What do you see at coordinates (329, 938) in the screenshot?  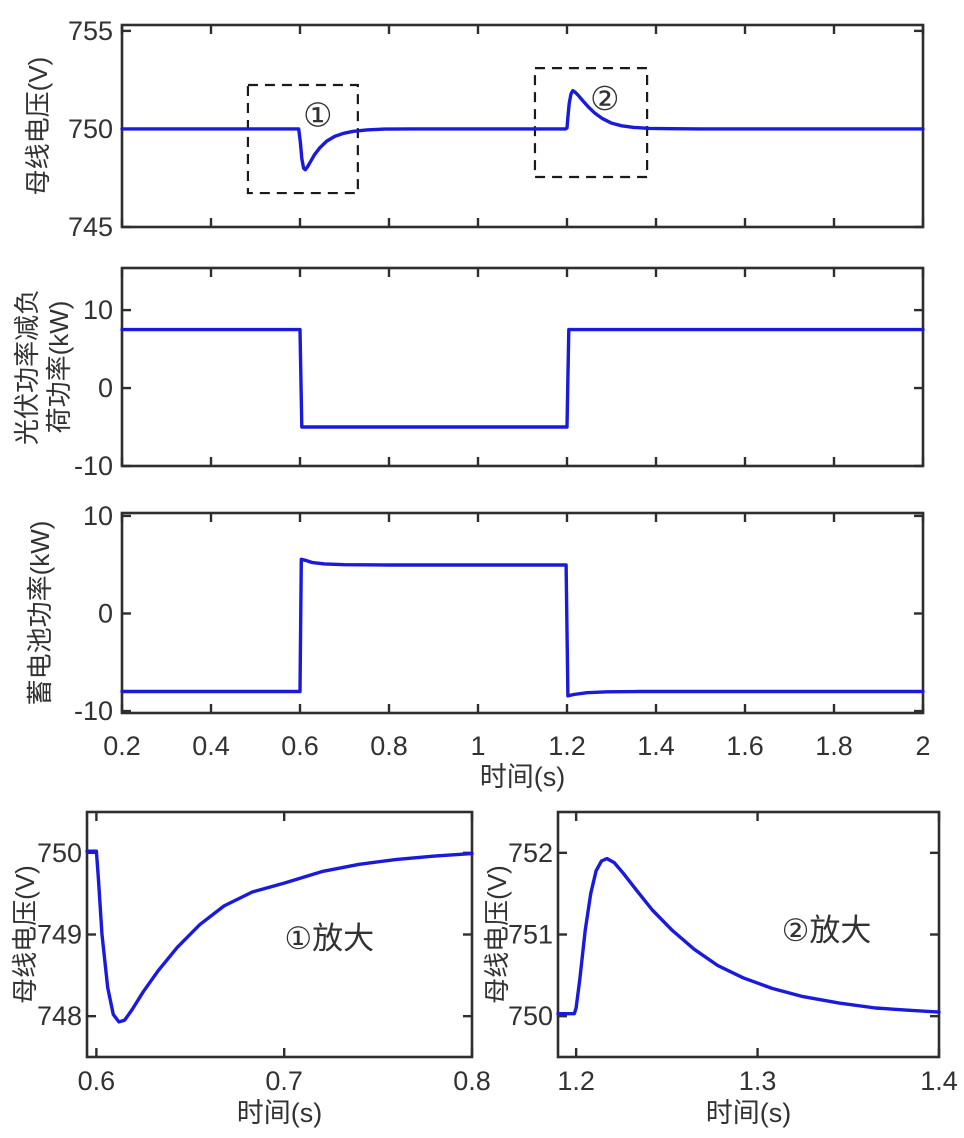 I see `annotation-label: ①放大` at bounding box center [329, 938].